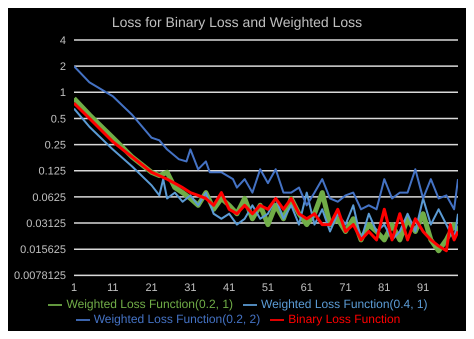 This screenshot has width=474, height=339. What do you see at coordinates (74, 288) in the screenshot?
I see `x-tick-label: 1` at bounding box center [74, 288].